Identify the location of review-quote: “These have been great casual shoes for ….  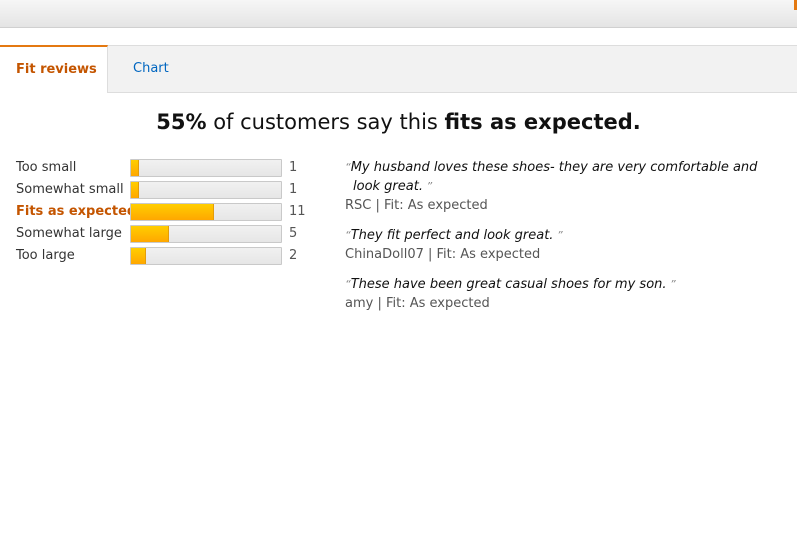
(565, 293).